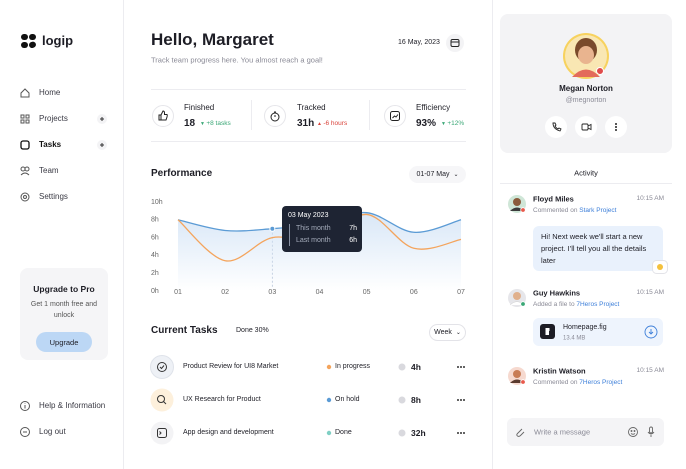 This screenshot has width=686, height=469. I want to click on task-status: In progress, so click(353, 366).